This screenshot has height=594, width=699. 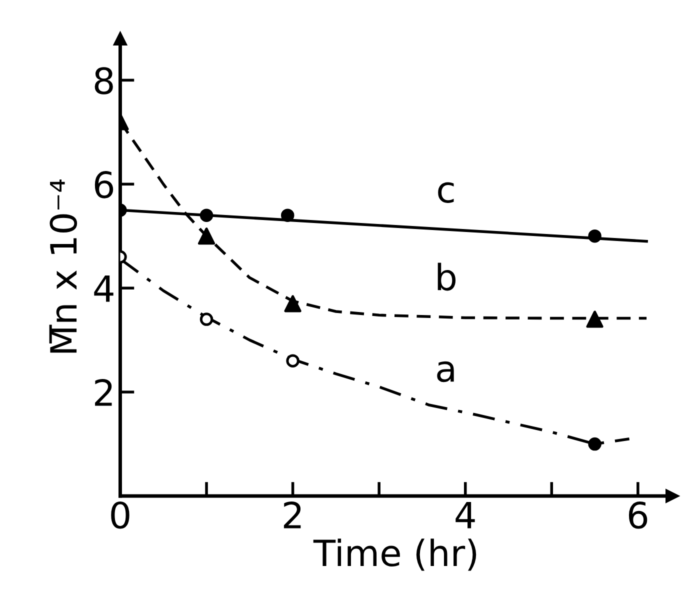 What do you see at coordinates (120, 515) in the screenshot?
I see `x-tick-label: 0` at bounding box center [120, 515].